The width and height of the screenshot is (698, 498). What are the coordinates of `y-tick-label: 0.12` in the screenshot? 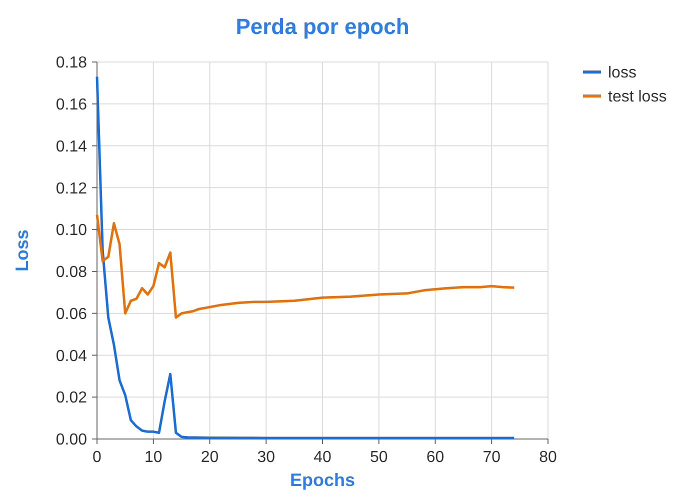 It's located at (72, 189).